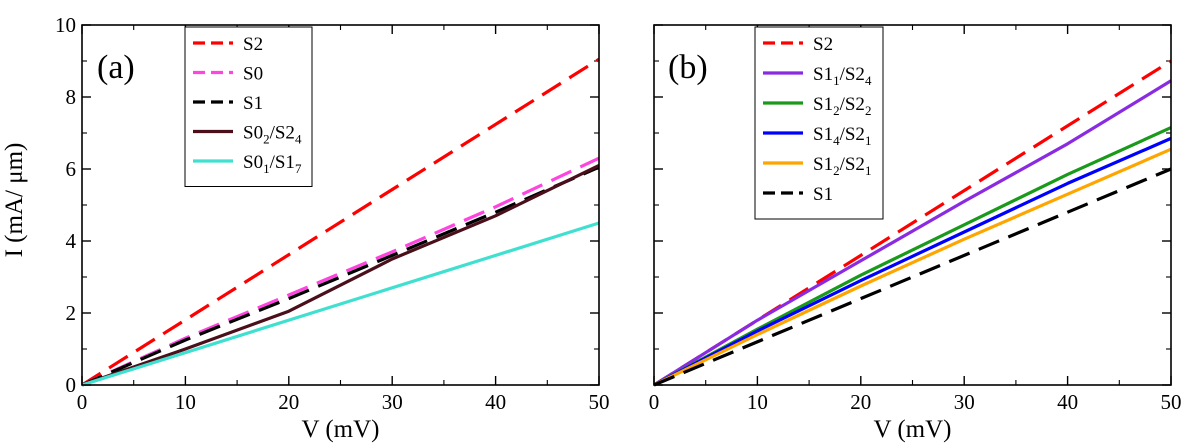 The image size is (1200, 446). What do you see at coordinates (116, 67) in the screenshot?
I see `panel-a-label: (a)` at bounding box center [116, 67].